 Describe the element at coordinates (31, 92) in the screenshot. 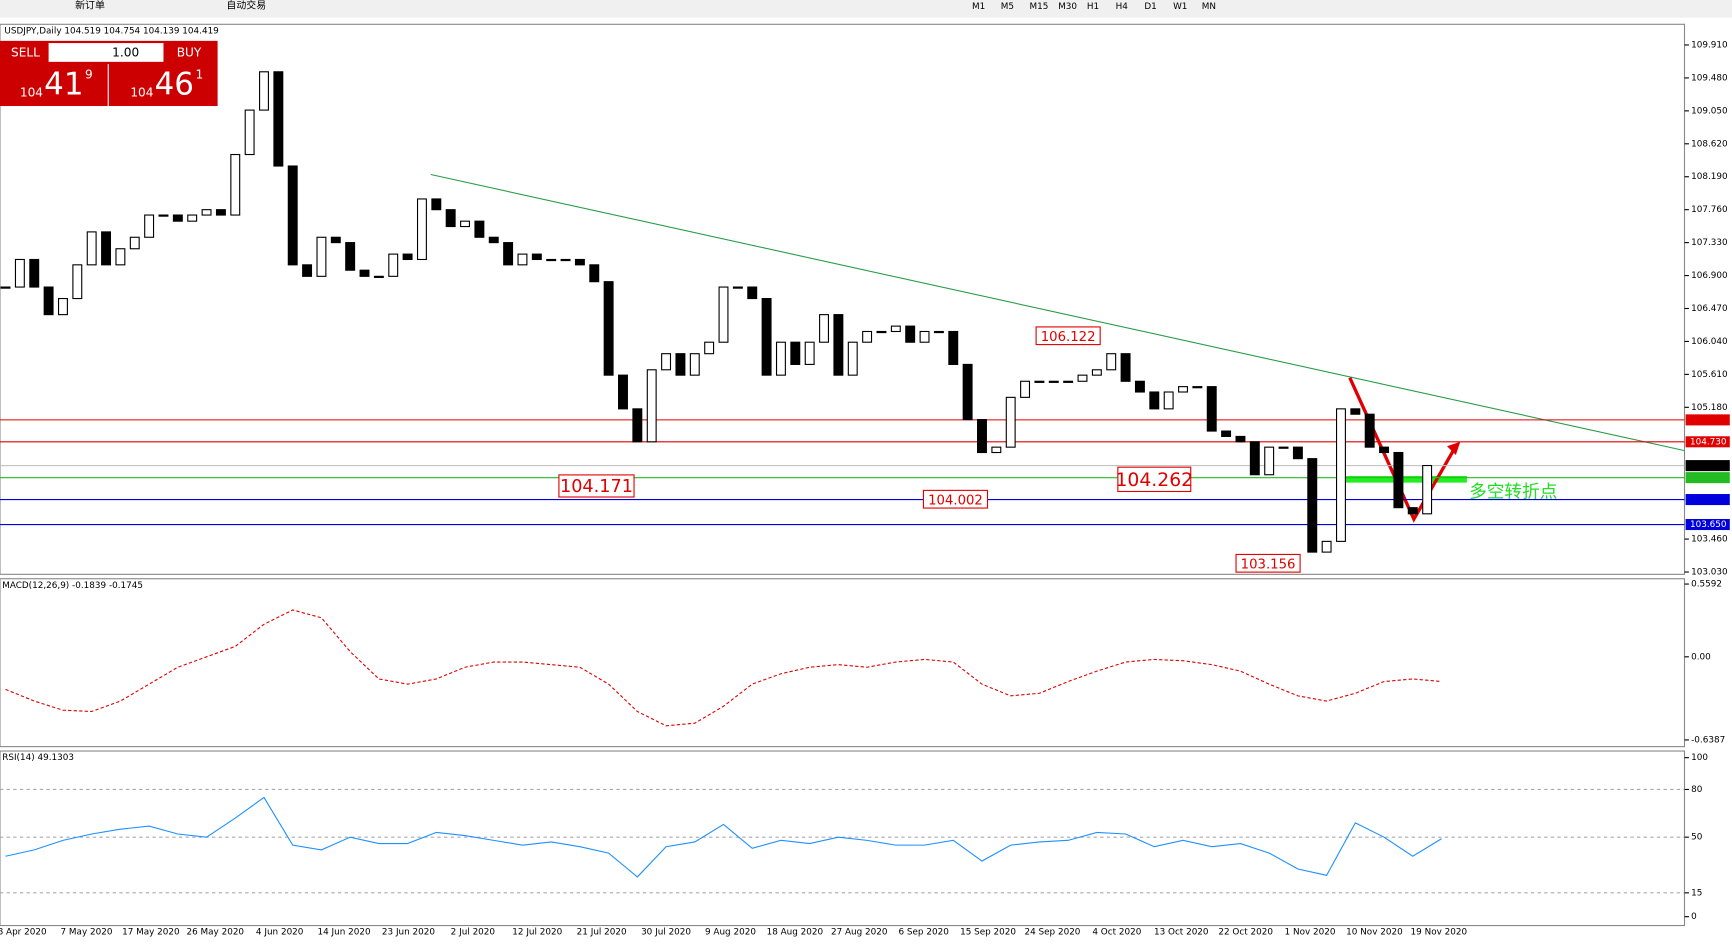

I see `sell-big: 104` at that location.